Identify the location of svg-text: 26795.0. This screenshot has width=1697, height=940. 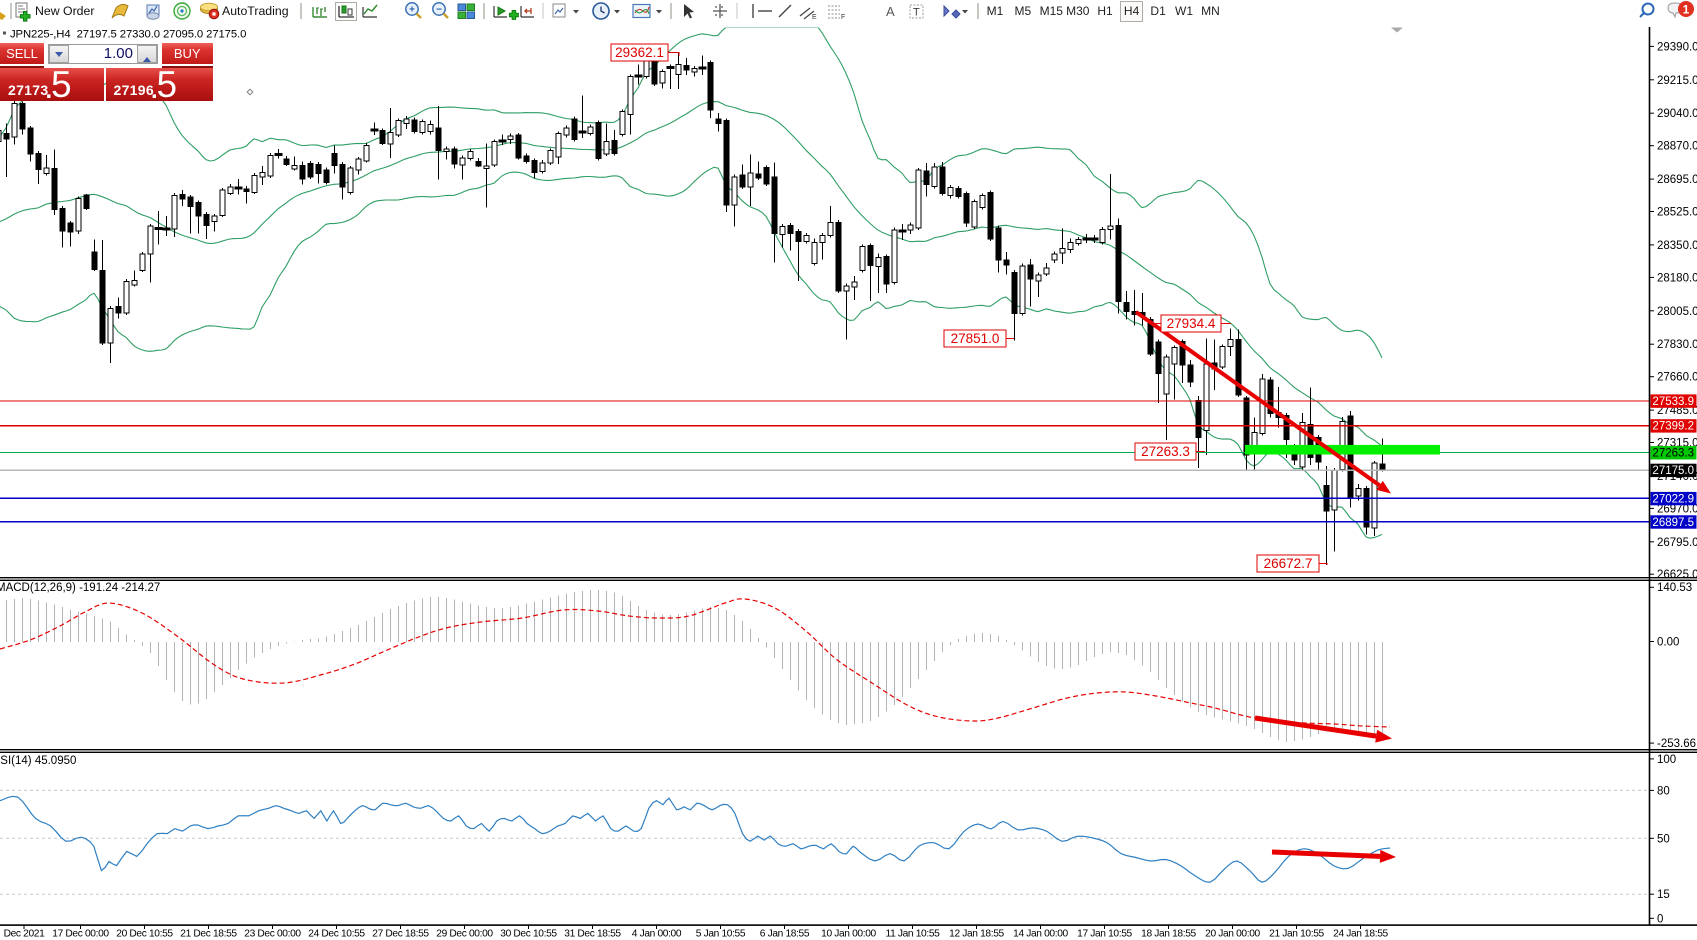
(1677, 543).